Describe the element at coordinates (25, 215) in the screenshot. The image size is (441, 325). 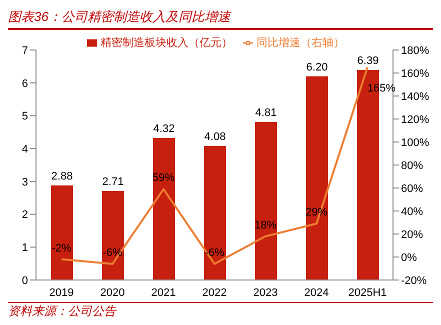
I see `y-tick-label: 2` at that location.